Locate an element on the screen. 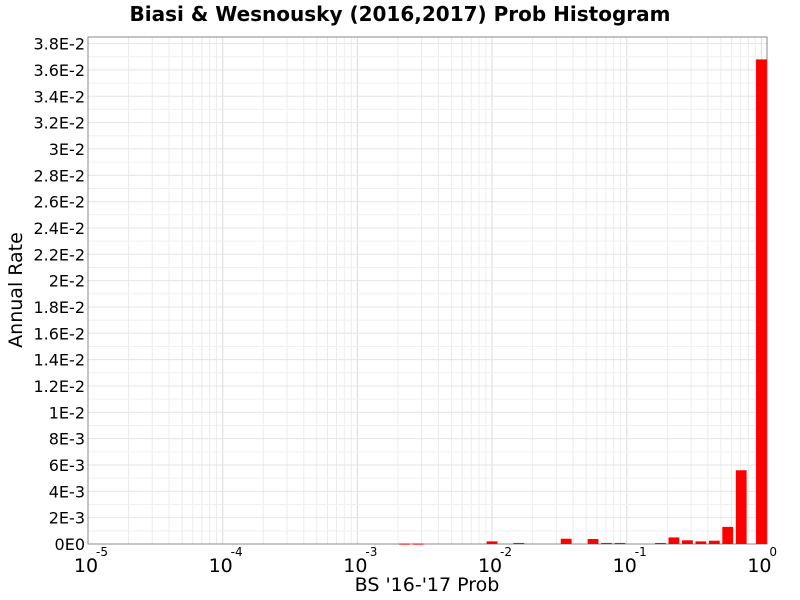 This screenshot has width=800, height=600. x-tick-exponent: -5 is located at coordinates (102, 552).